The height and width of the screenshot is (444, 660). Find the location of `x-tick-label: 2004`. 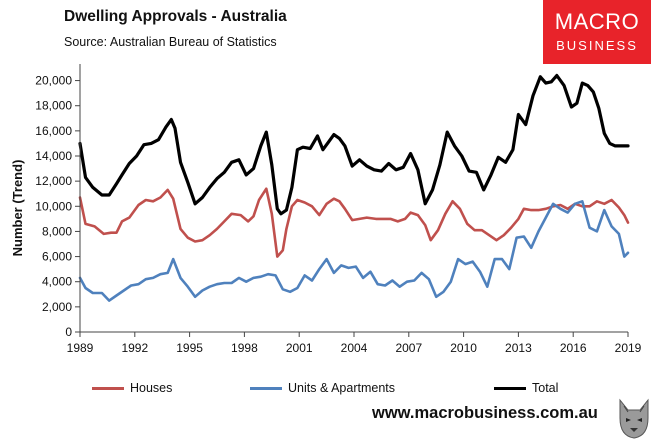

x-tick-label: 2004 is located at coordinates (354, 348).